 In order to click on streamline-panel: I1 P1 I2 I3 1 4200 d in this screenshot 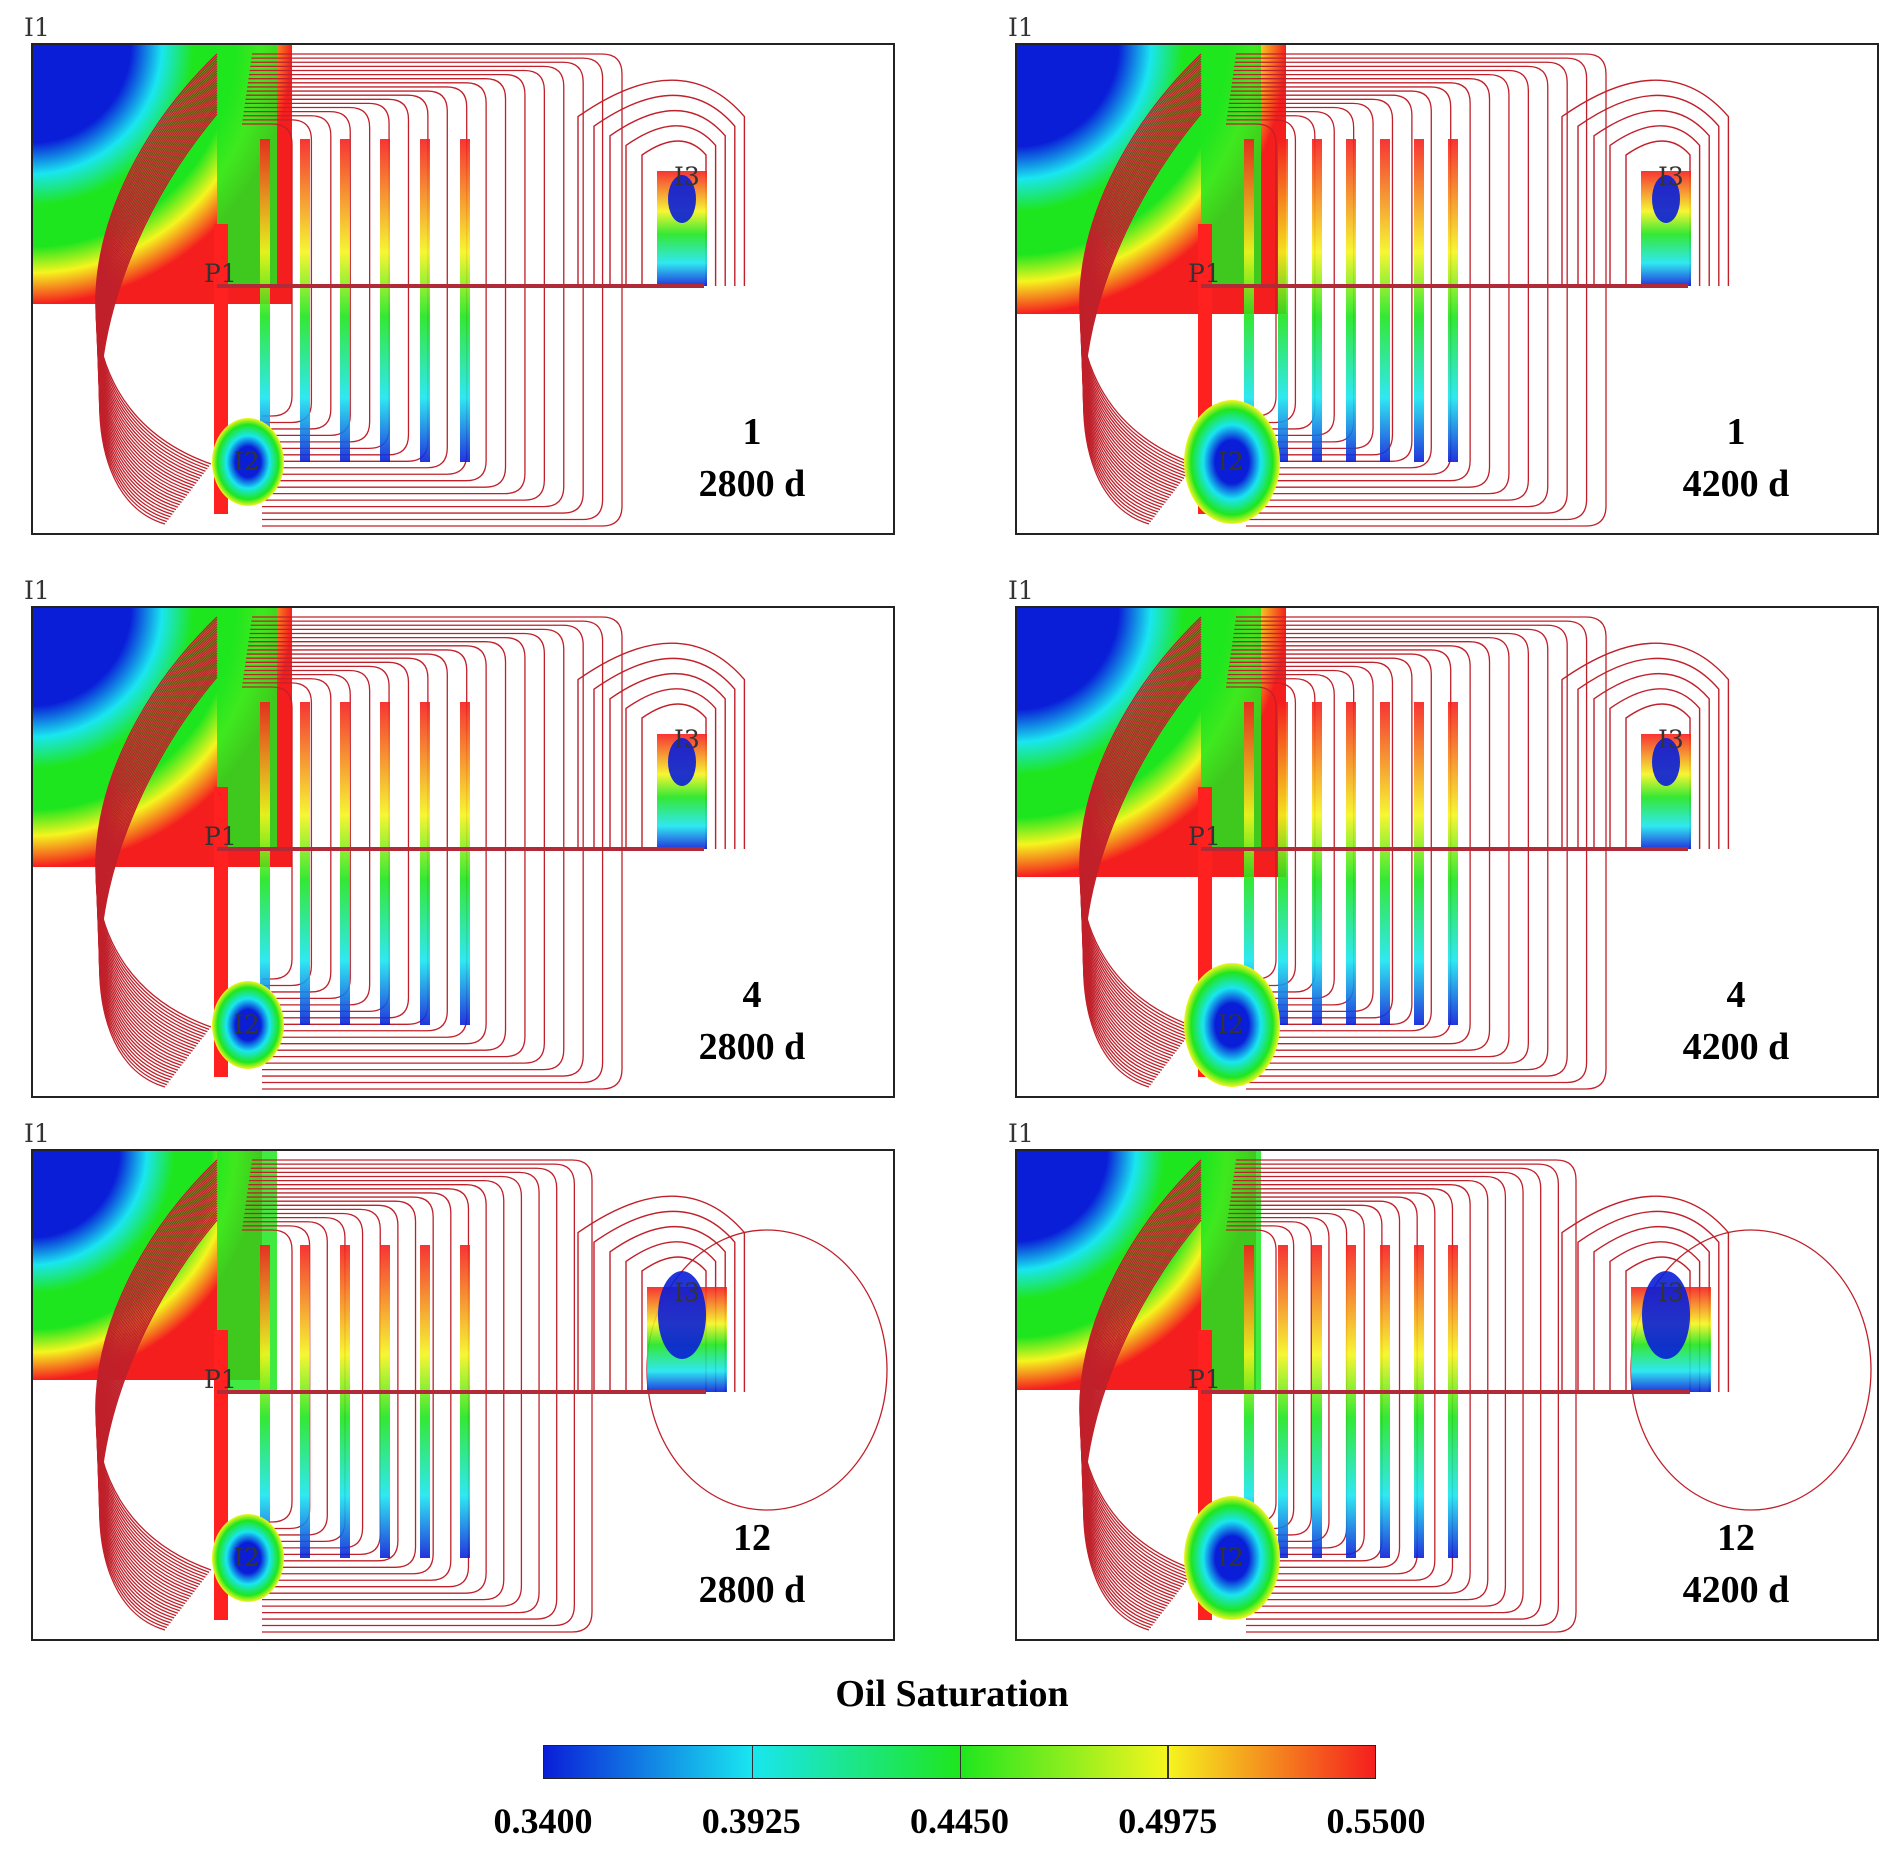, I will do `click(1443, 274)`.